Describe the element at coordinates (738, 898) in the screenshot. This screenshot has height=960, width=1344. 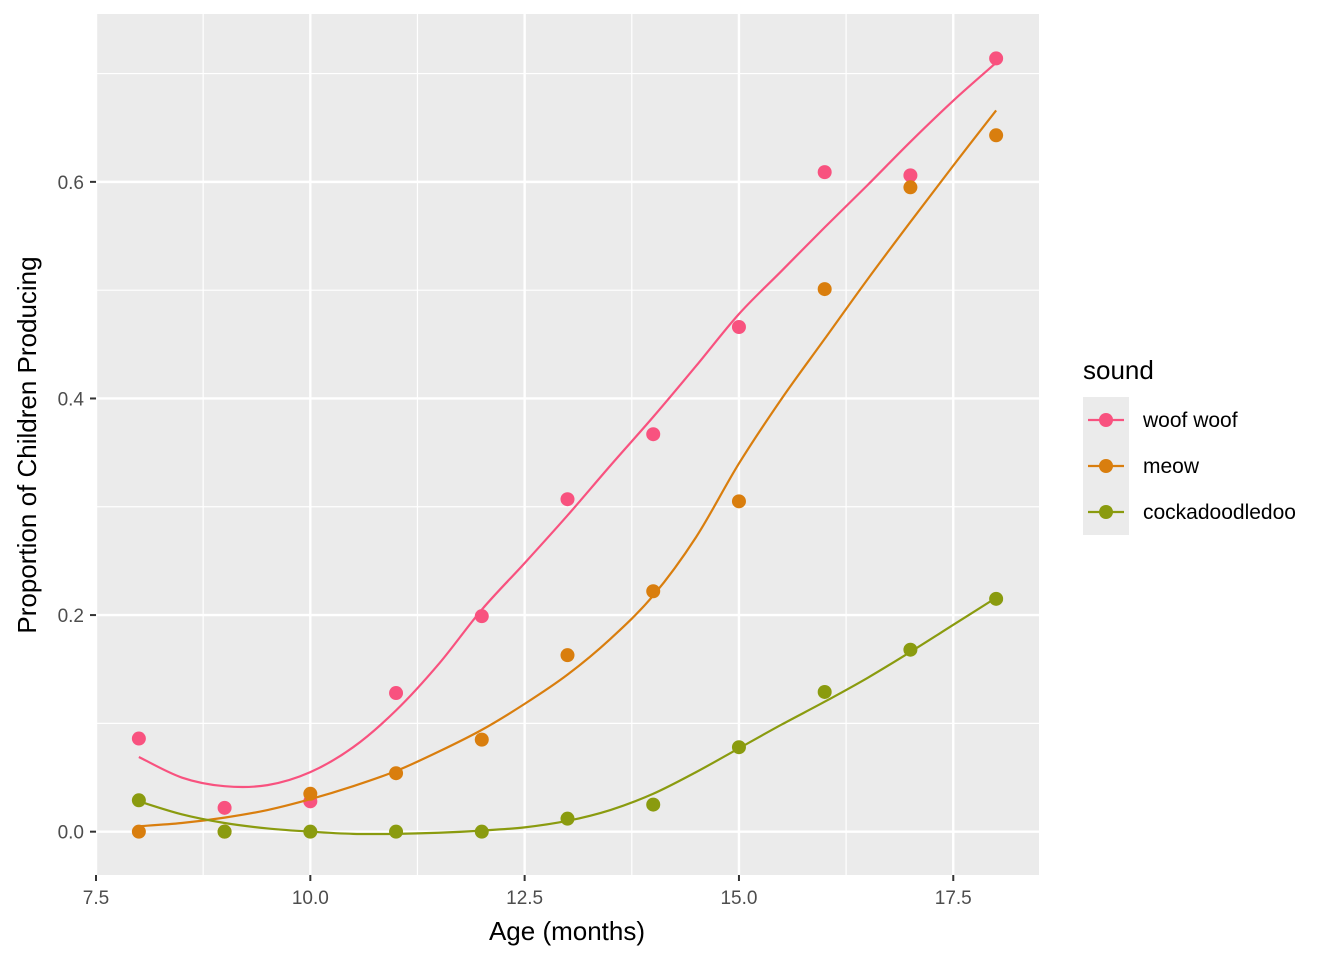
I see `x-tick-label: 15.0` at that location.